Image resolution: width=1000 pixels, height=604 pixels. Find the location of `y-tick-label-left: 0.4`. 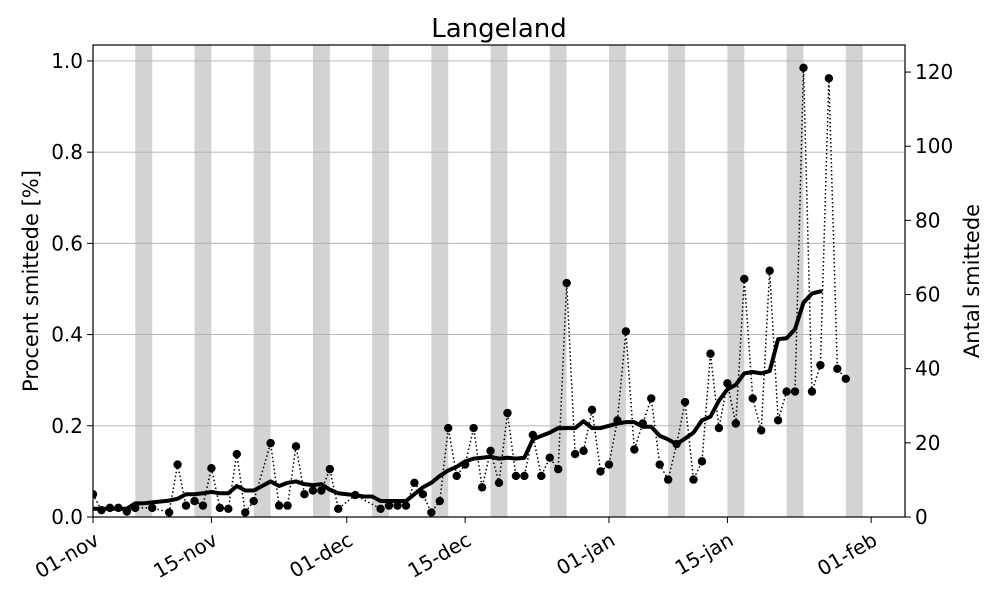

y-tick-label-left: 0.4 is located at coordinates (67, 335).